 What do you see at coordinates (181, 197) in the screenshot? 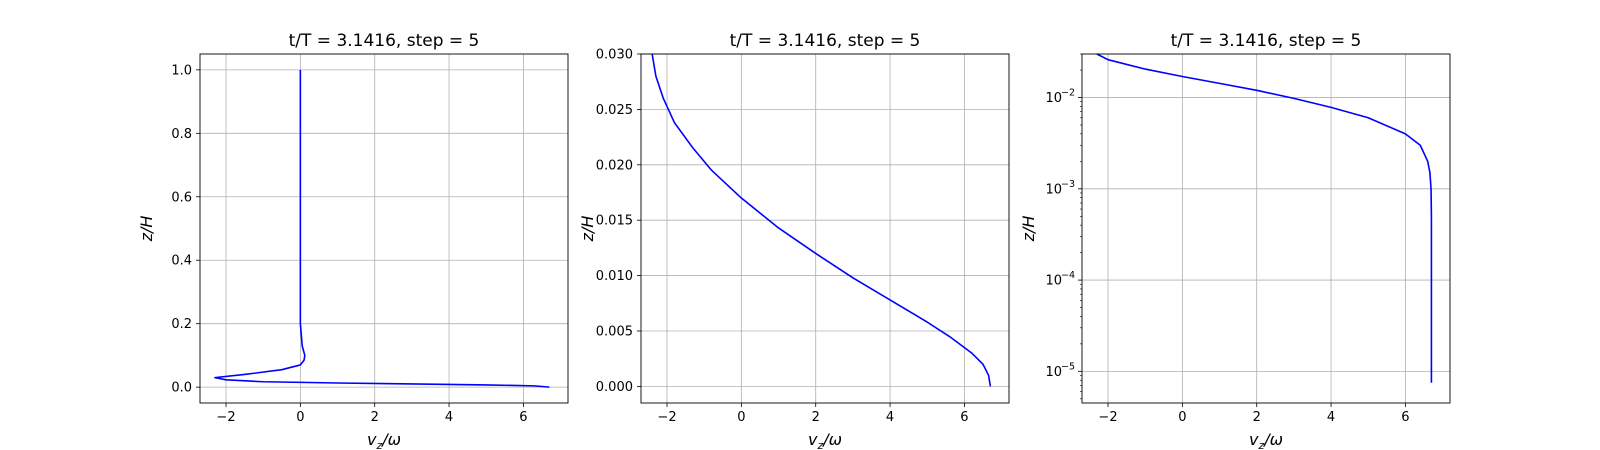
I see `y-tick-label: 0.6` at bounding box center [181, 197].